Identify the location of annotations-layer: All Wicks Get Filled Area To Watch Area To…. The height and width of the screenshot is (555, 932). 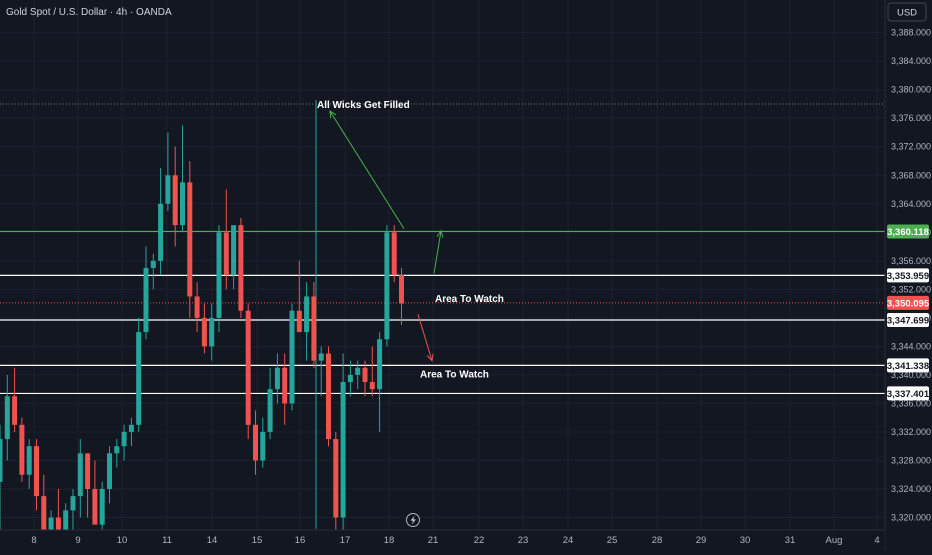
(410, 240).